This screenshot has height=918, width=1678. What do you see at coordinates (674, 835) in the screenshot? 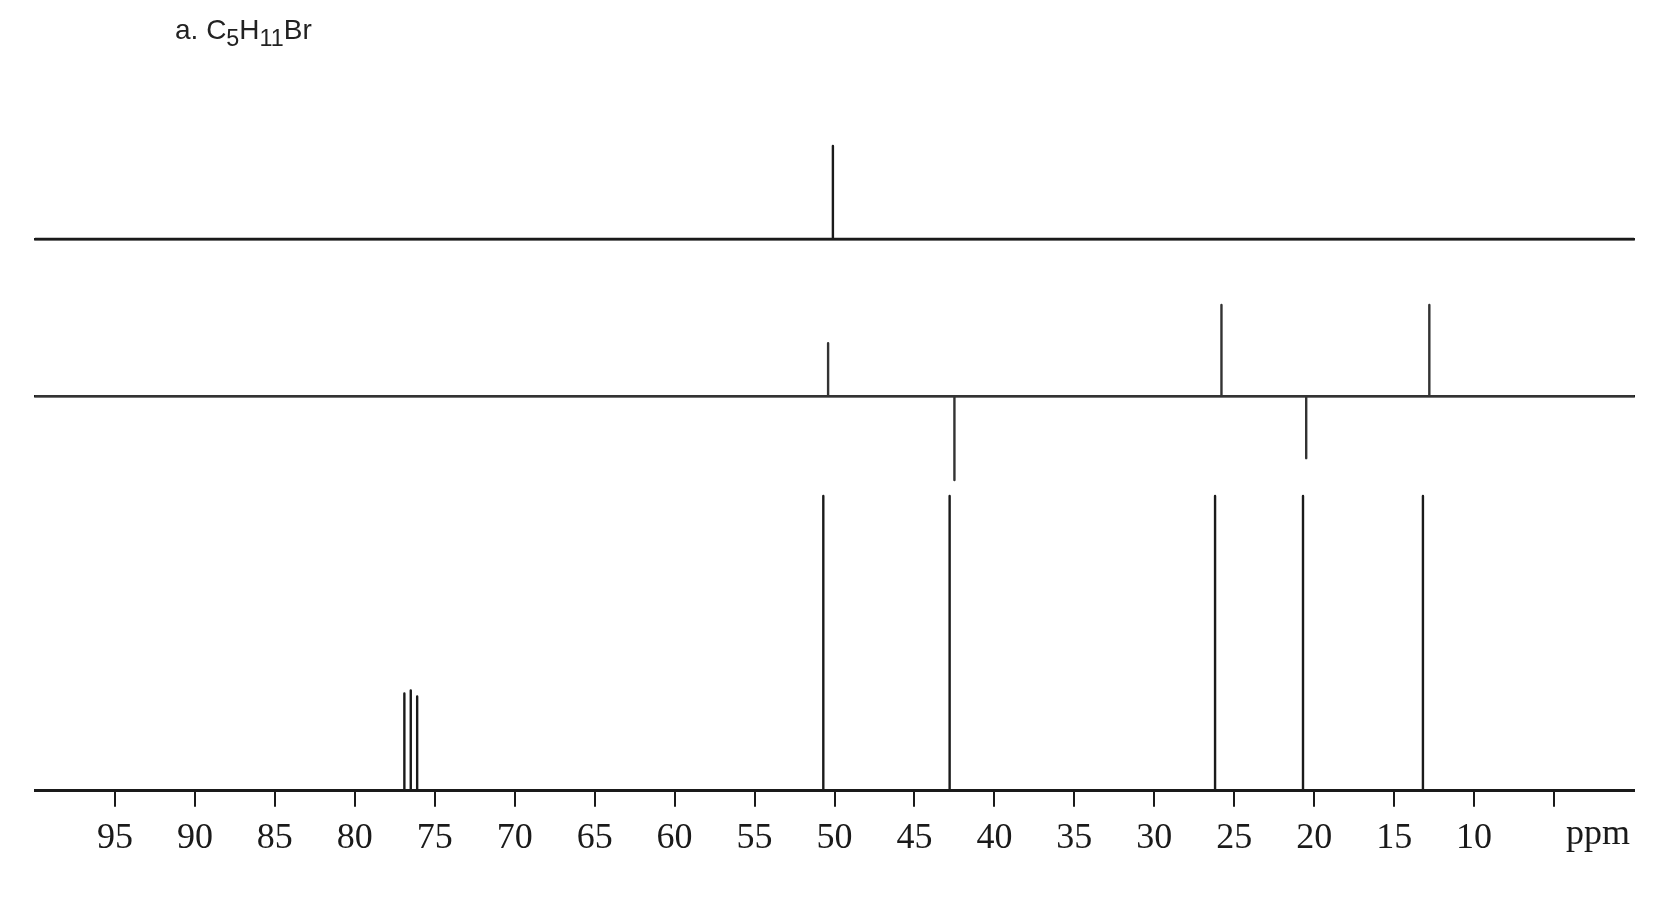
I see `x-tick-label: 60` at bounding box center [674, 835].